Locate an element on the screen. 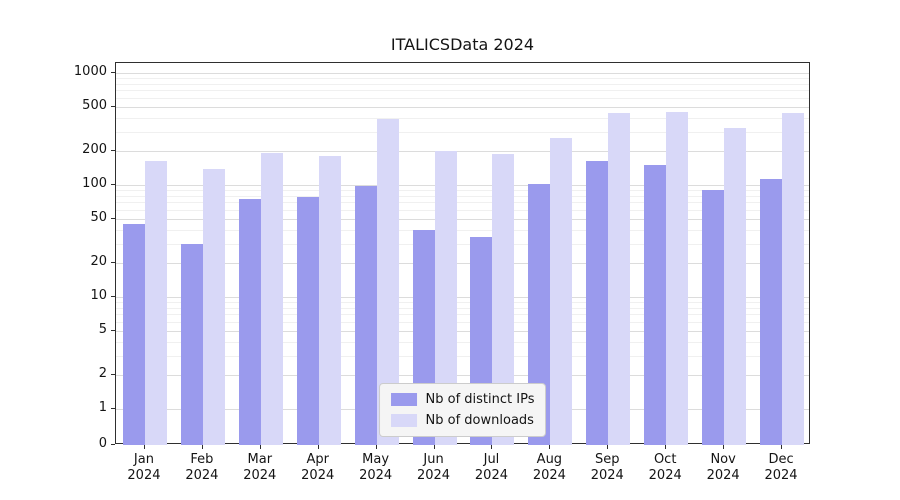 The height and width of the screenshot is (500, 900). y-tick-label-1000: 1000 is located at coordinates (90, 71).